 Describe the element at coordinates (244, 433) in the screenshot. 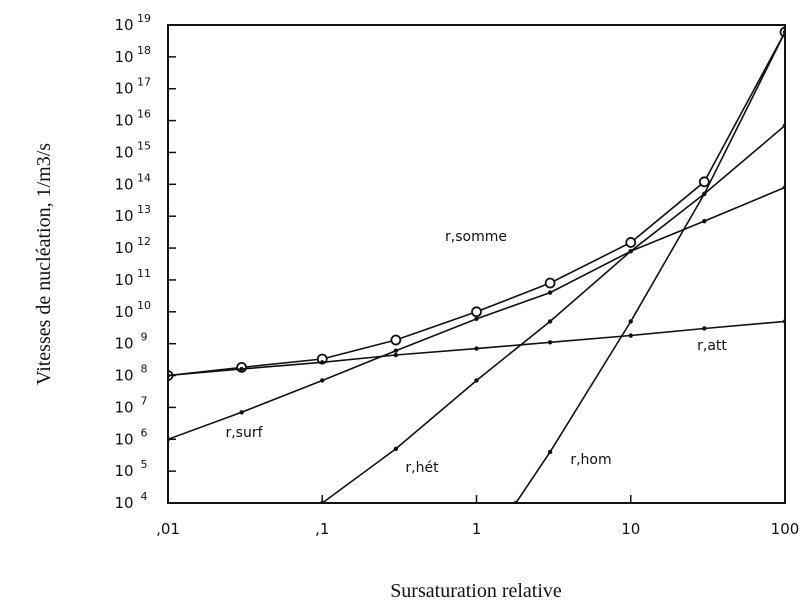

I see `curve-label: r,surf` at that location.